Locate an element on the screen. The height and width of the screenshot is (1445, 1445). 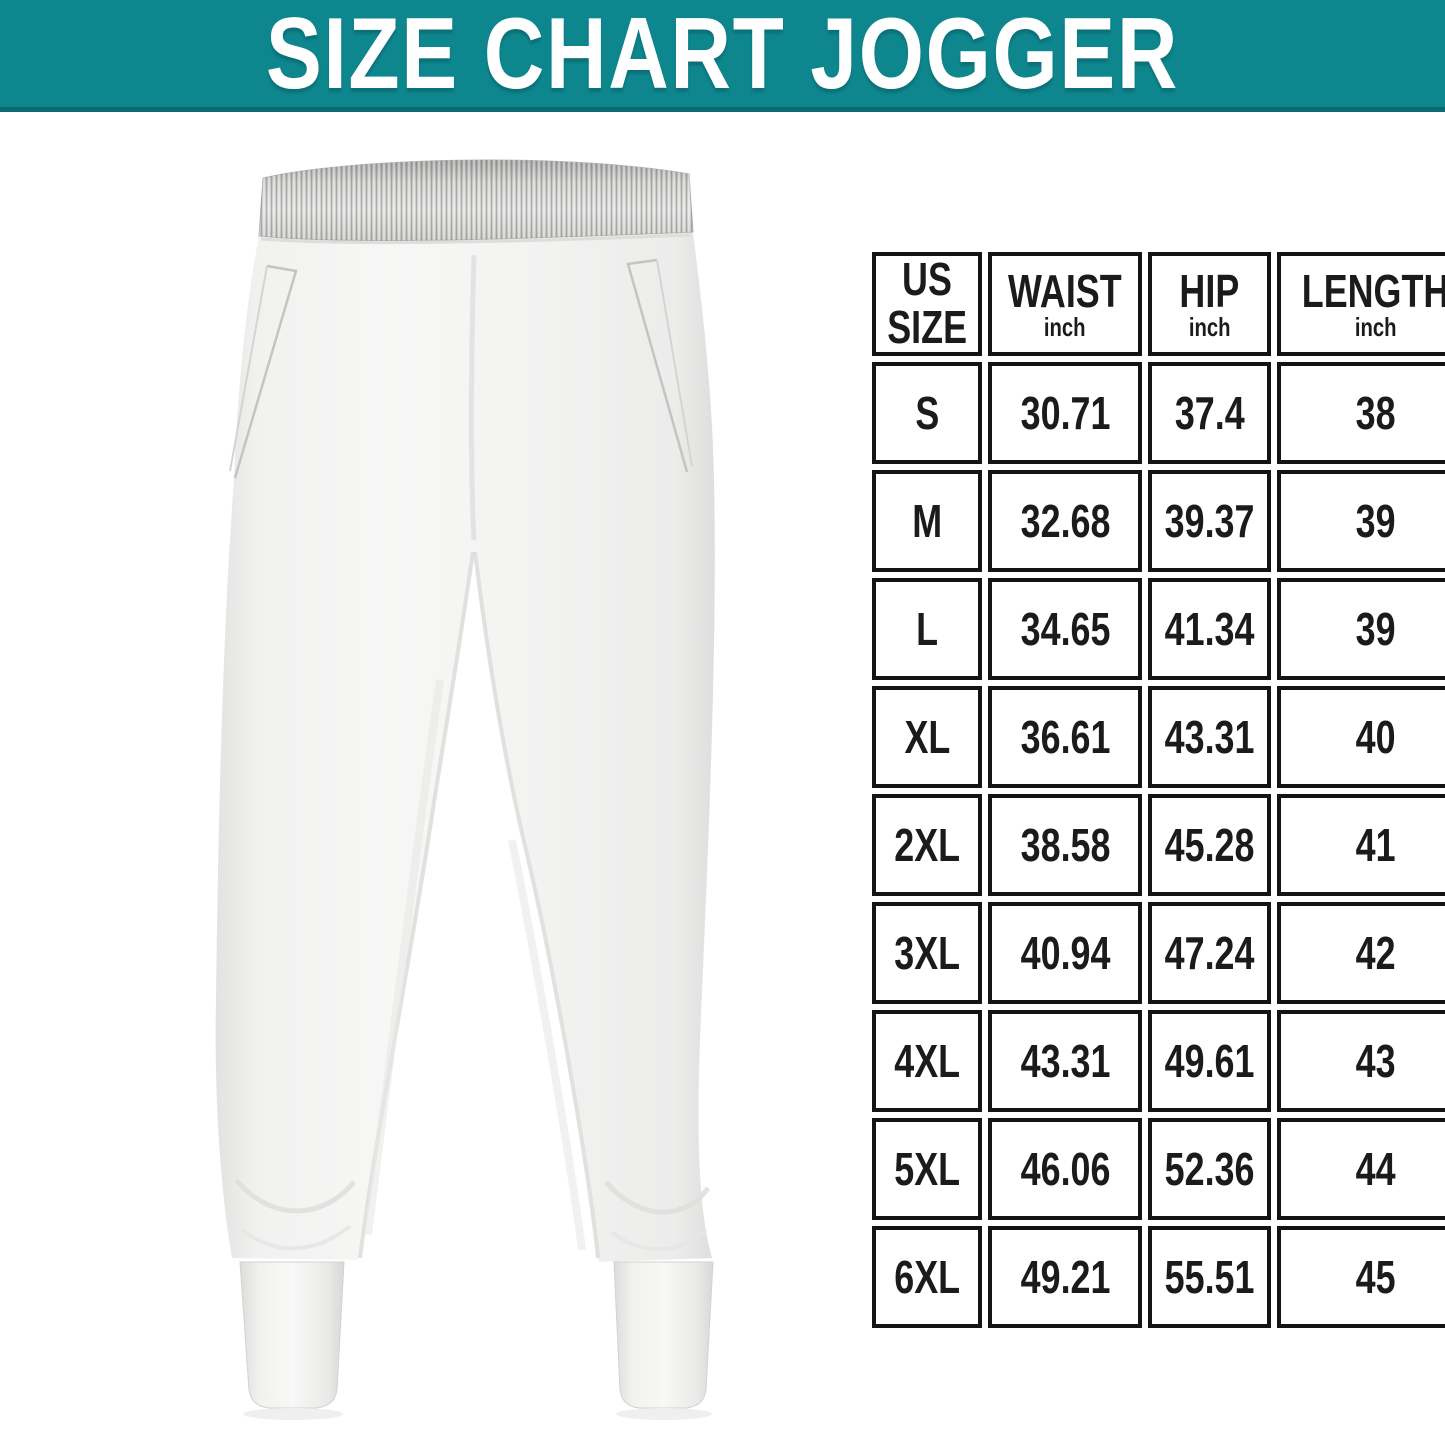
left-pocket-seam is located at coordinates (263, 371).